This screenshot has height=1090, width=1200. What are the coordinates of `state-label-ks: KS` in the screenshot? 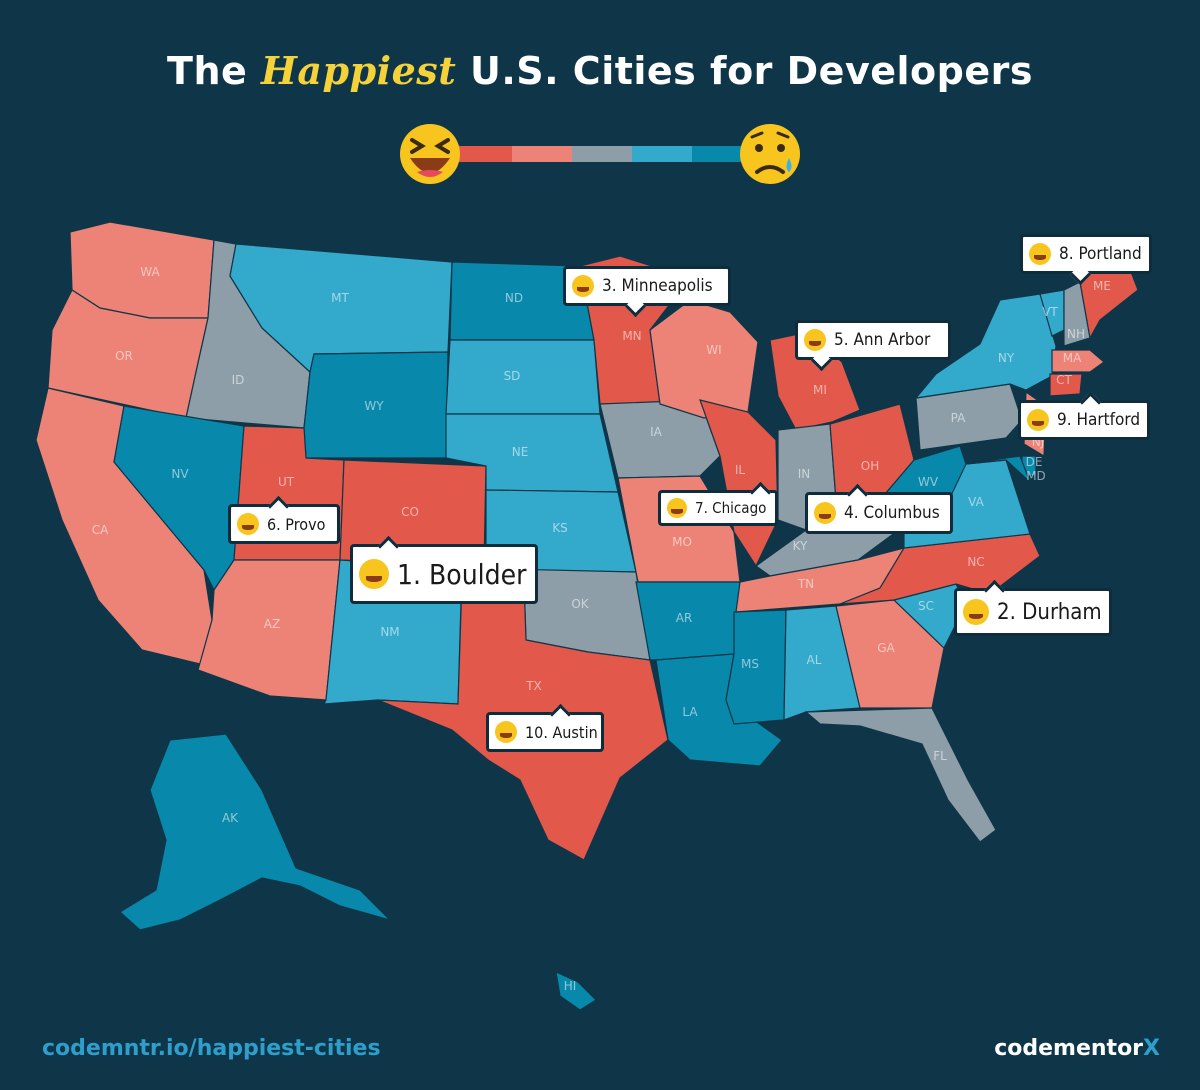 It's located at (560, 528).